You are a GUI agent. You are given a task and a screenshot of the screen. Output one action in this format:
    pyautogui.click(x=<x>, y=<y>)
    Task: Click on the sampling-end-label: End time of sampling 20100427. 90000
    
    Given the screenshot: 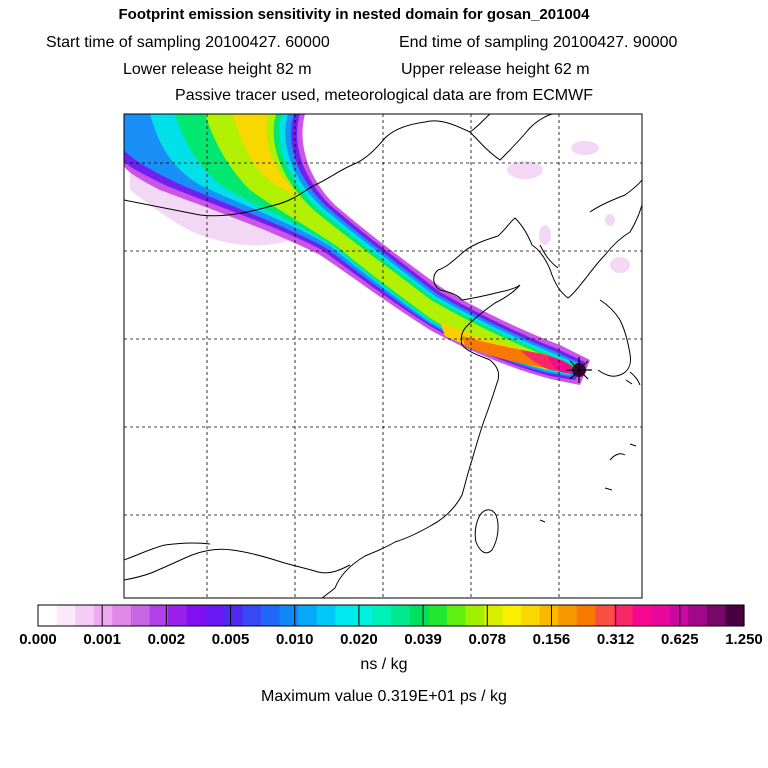 What is the action you would take?
    pyautogui.click(x=538, y=42)
    